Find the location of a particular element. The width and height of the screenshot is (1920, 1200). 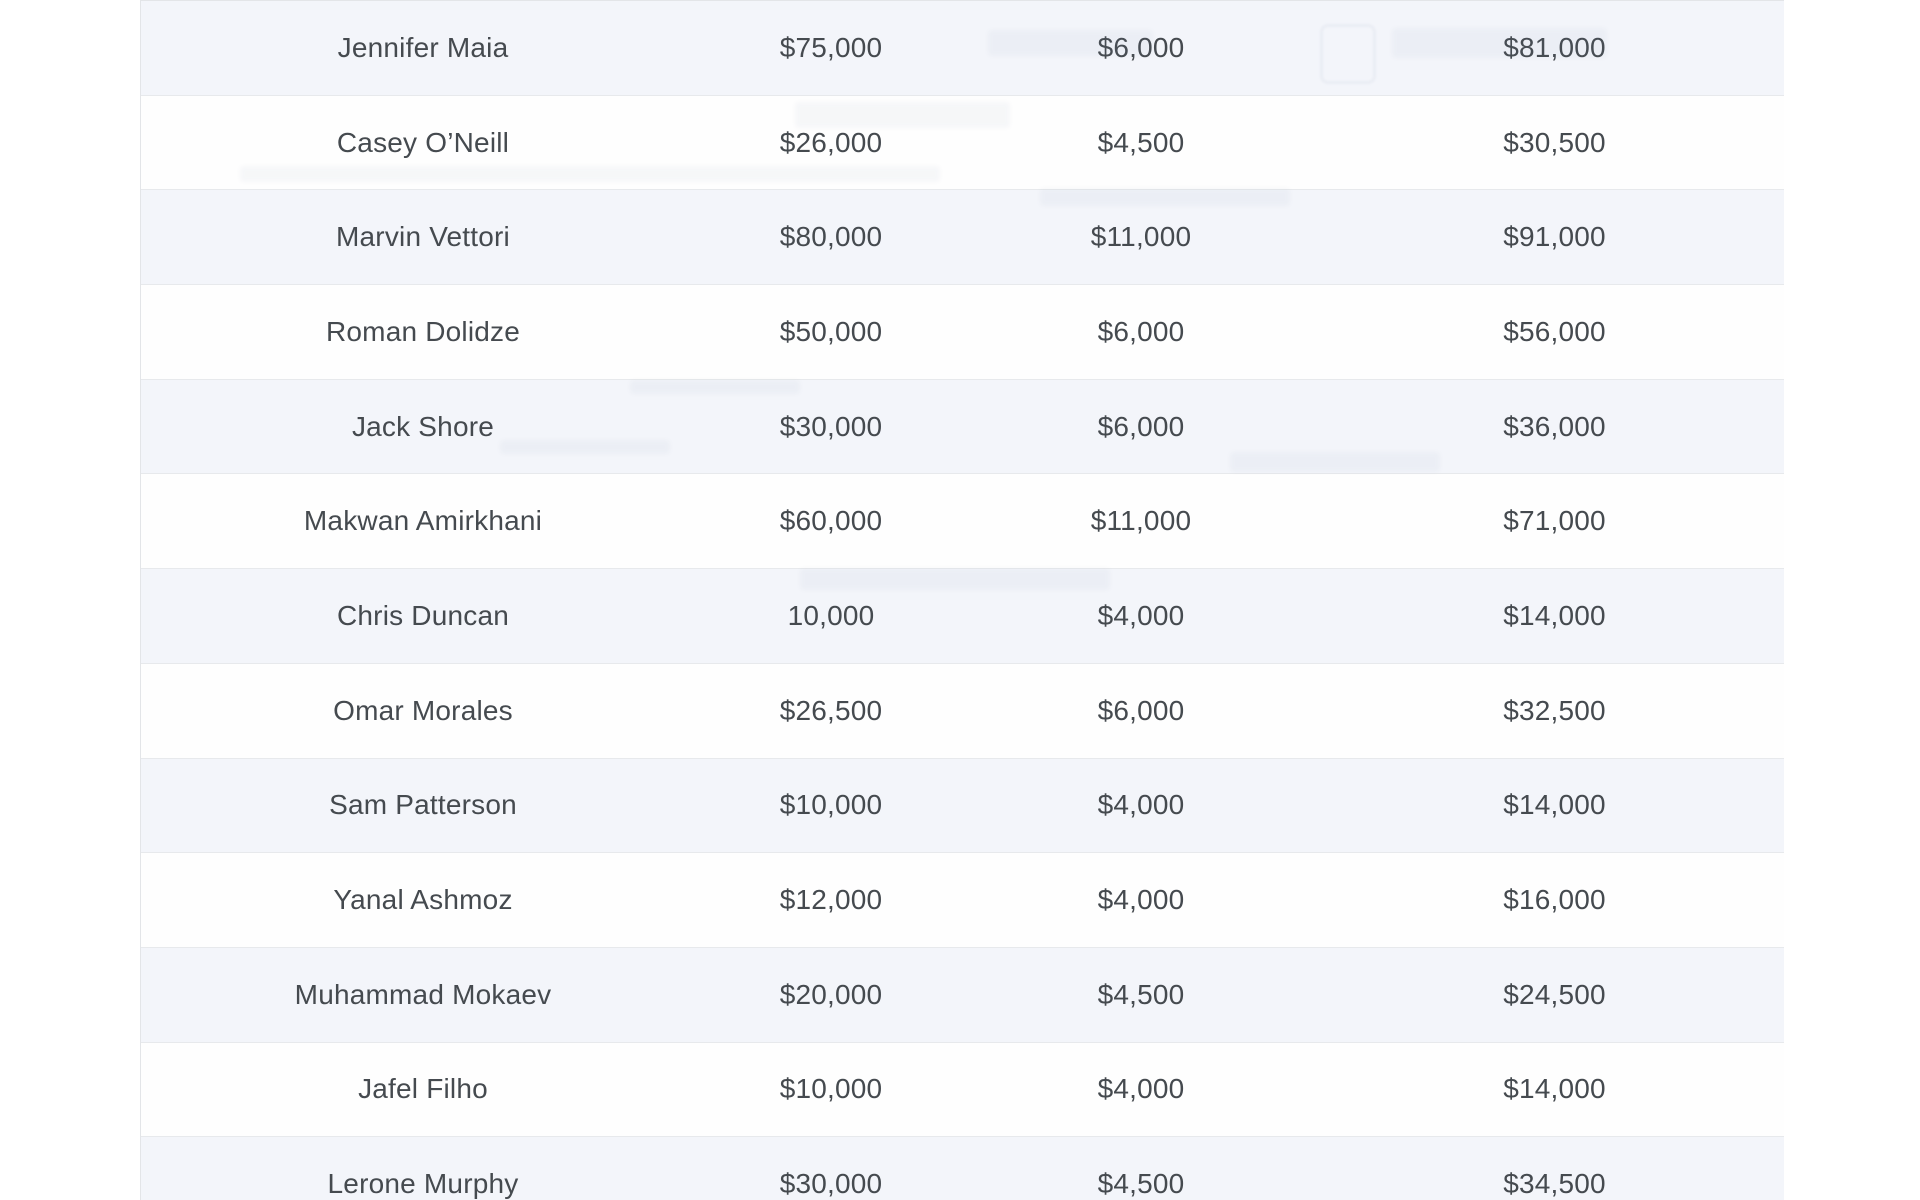

table-row: Jennifer Maia $75,000 $6,000 $81,000 is located at coordinates (962, 48).